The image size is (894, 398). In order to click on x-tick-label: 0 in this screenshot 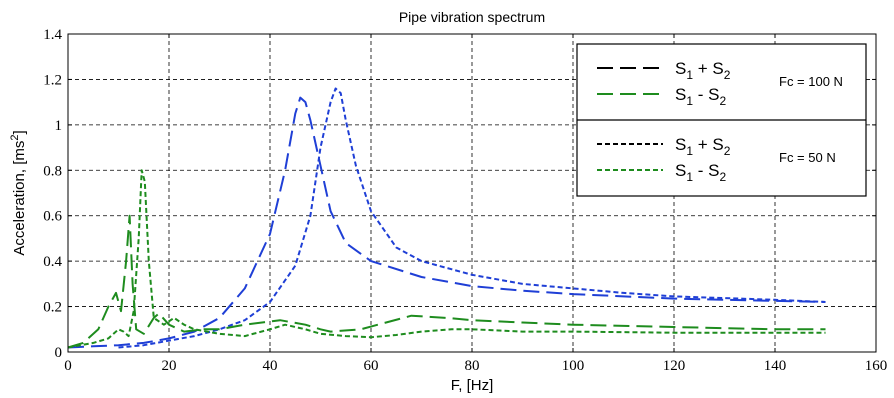, I will do `click(68, 366)`.